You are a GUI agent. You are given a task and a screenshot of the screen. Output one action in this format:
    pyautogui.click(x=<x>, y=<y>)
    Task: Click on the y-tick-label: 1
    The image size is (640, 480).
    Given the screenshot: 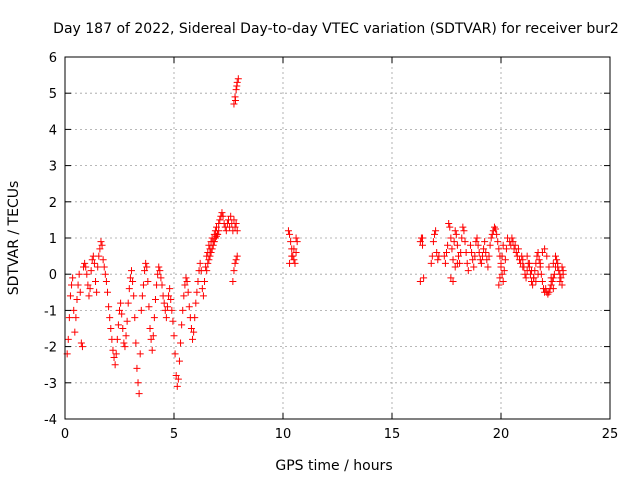 What is the action you would take?
    pyautogui.click(x=53, y=239)
    